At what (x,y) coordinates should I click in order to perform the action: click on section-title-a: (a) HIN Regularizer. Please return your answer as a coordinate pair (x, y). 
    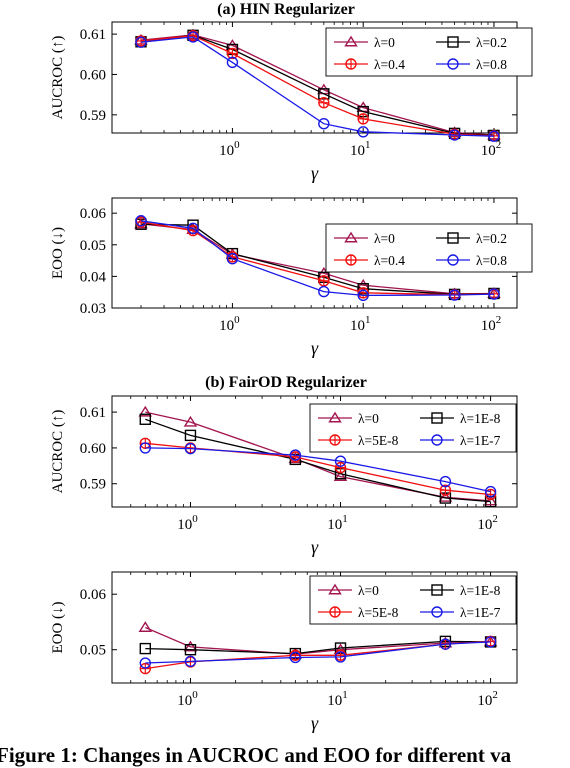
    Looking at the image, I should click on (286, 9).